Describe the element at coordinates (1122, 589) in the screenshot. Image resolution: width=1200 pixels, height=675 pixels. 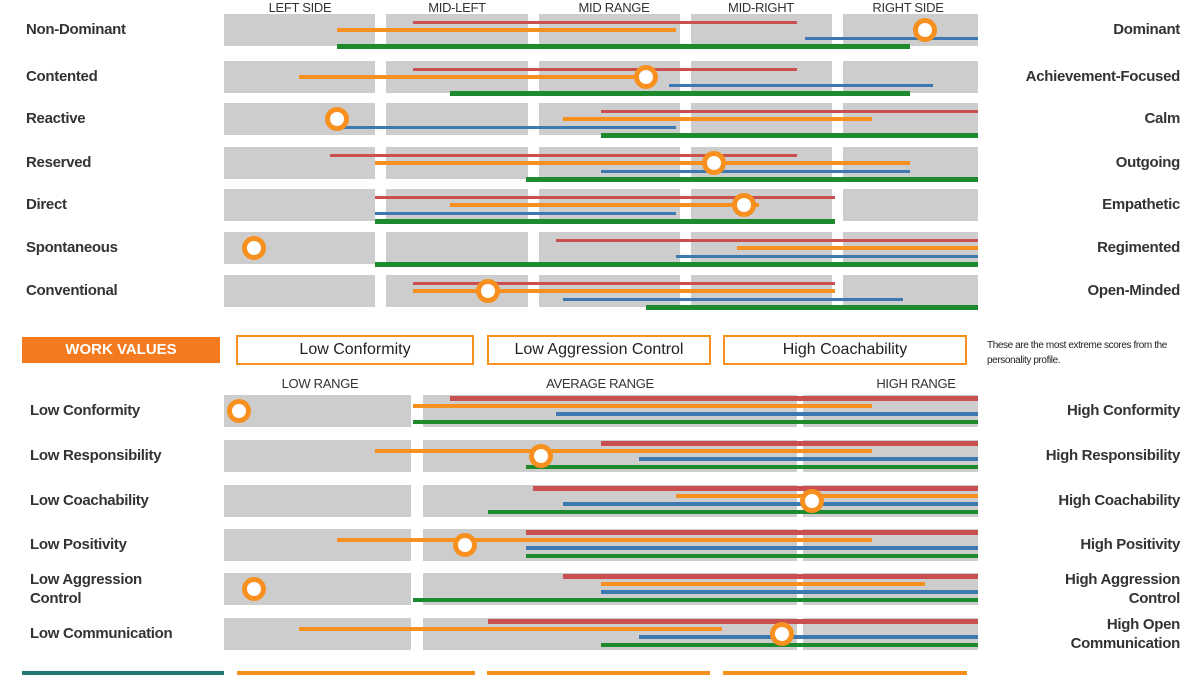
I see `right-trait-label: High Aggression Control` at that location.